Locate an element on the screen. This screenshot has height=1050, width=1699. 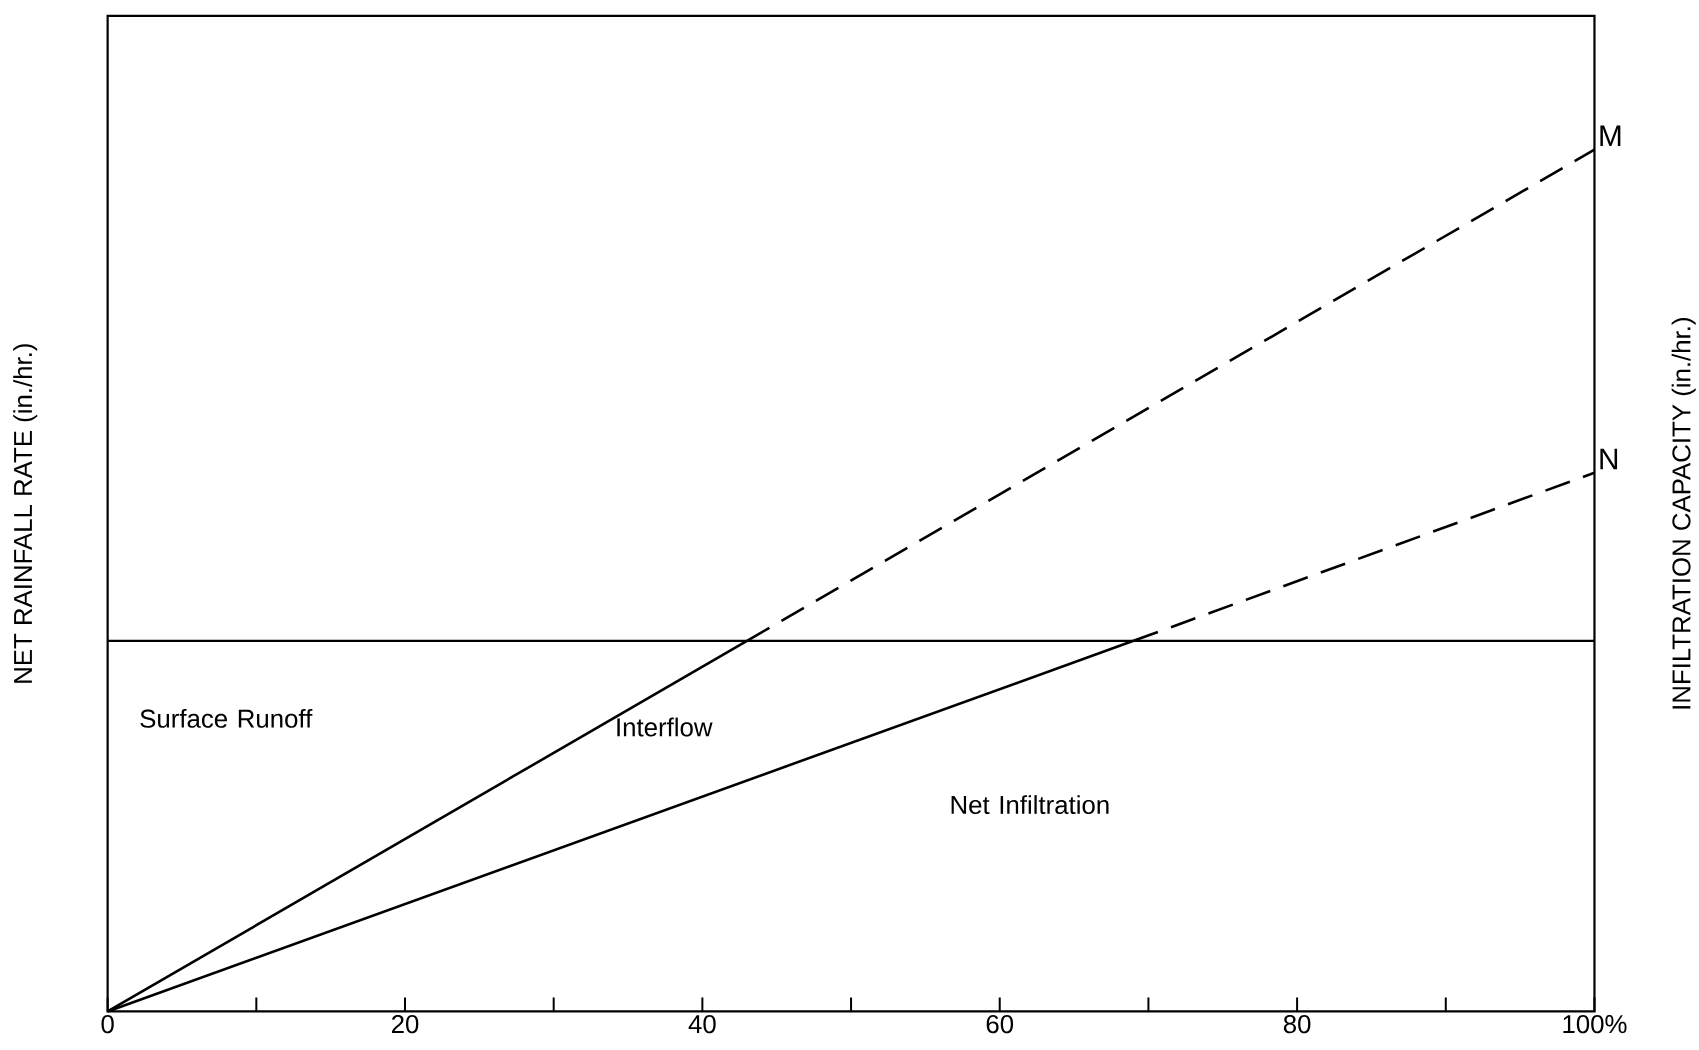
x-tick-label: 60 is located at coordinates (1000, 1024).